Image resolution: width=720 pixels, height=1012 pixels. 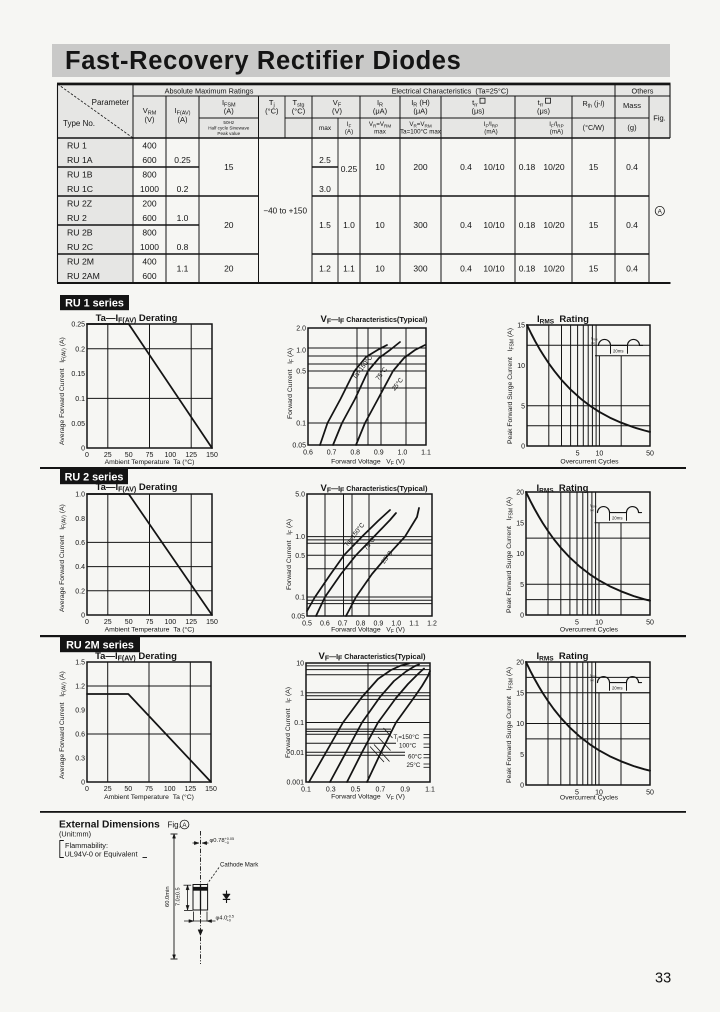 What do you see at coordinates (184, 825) in the screenshot?
I see `svg-text: A` at bounding box center [184, 825].